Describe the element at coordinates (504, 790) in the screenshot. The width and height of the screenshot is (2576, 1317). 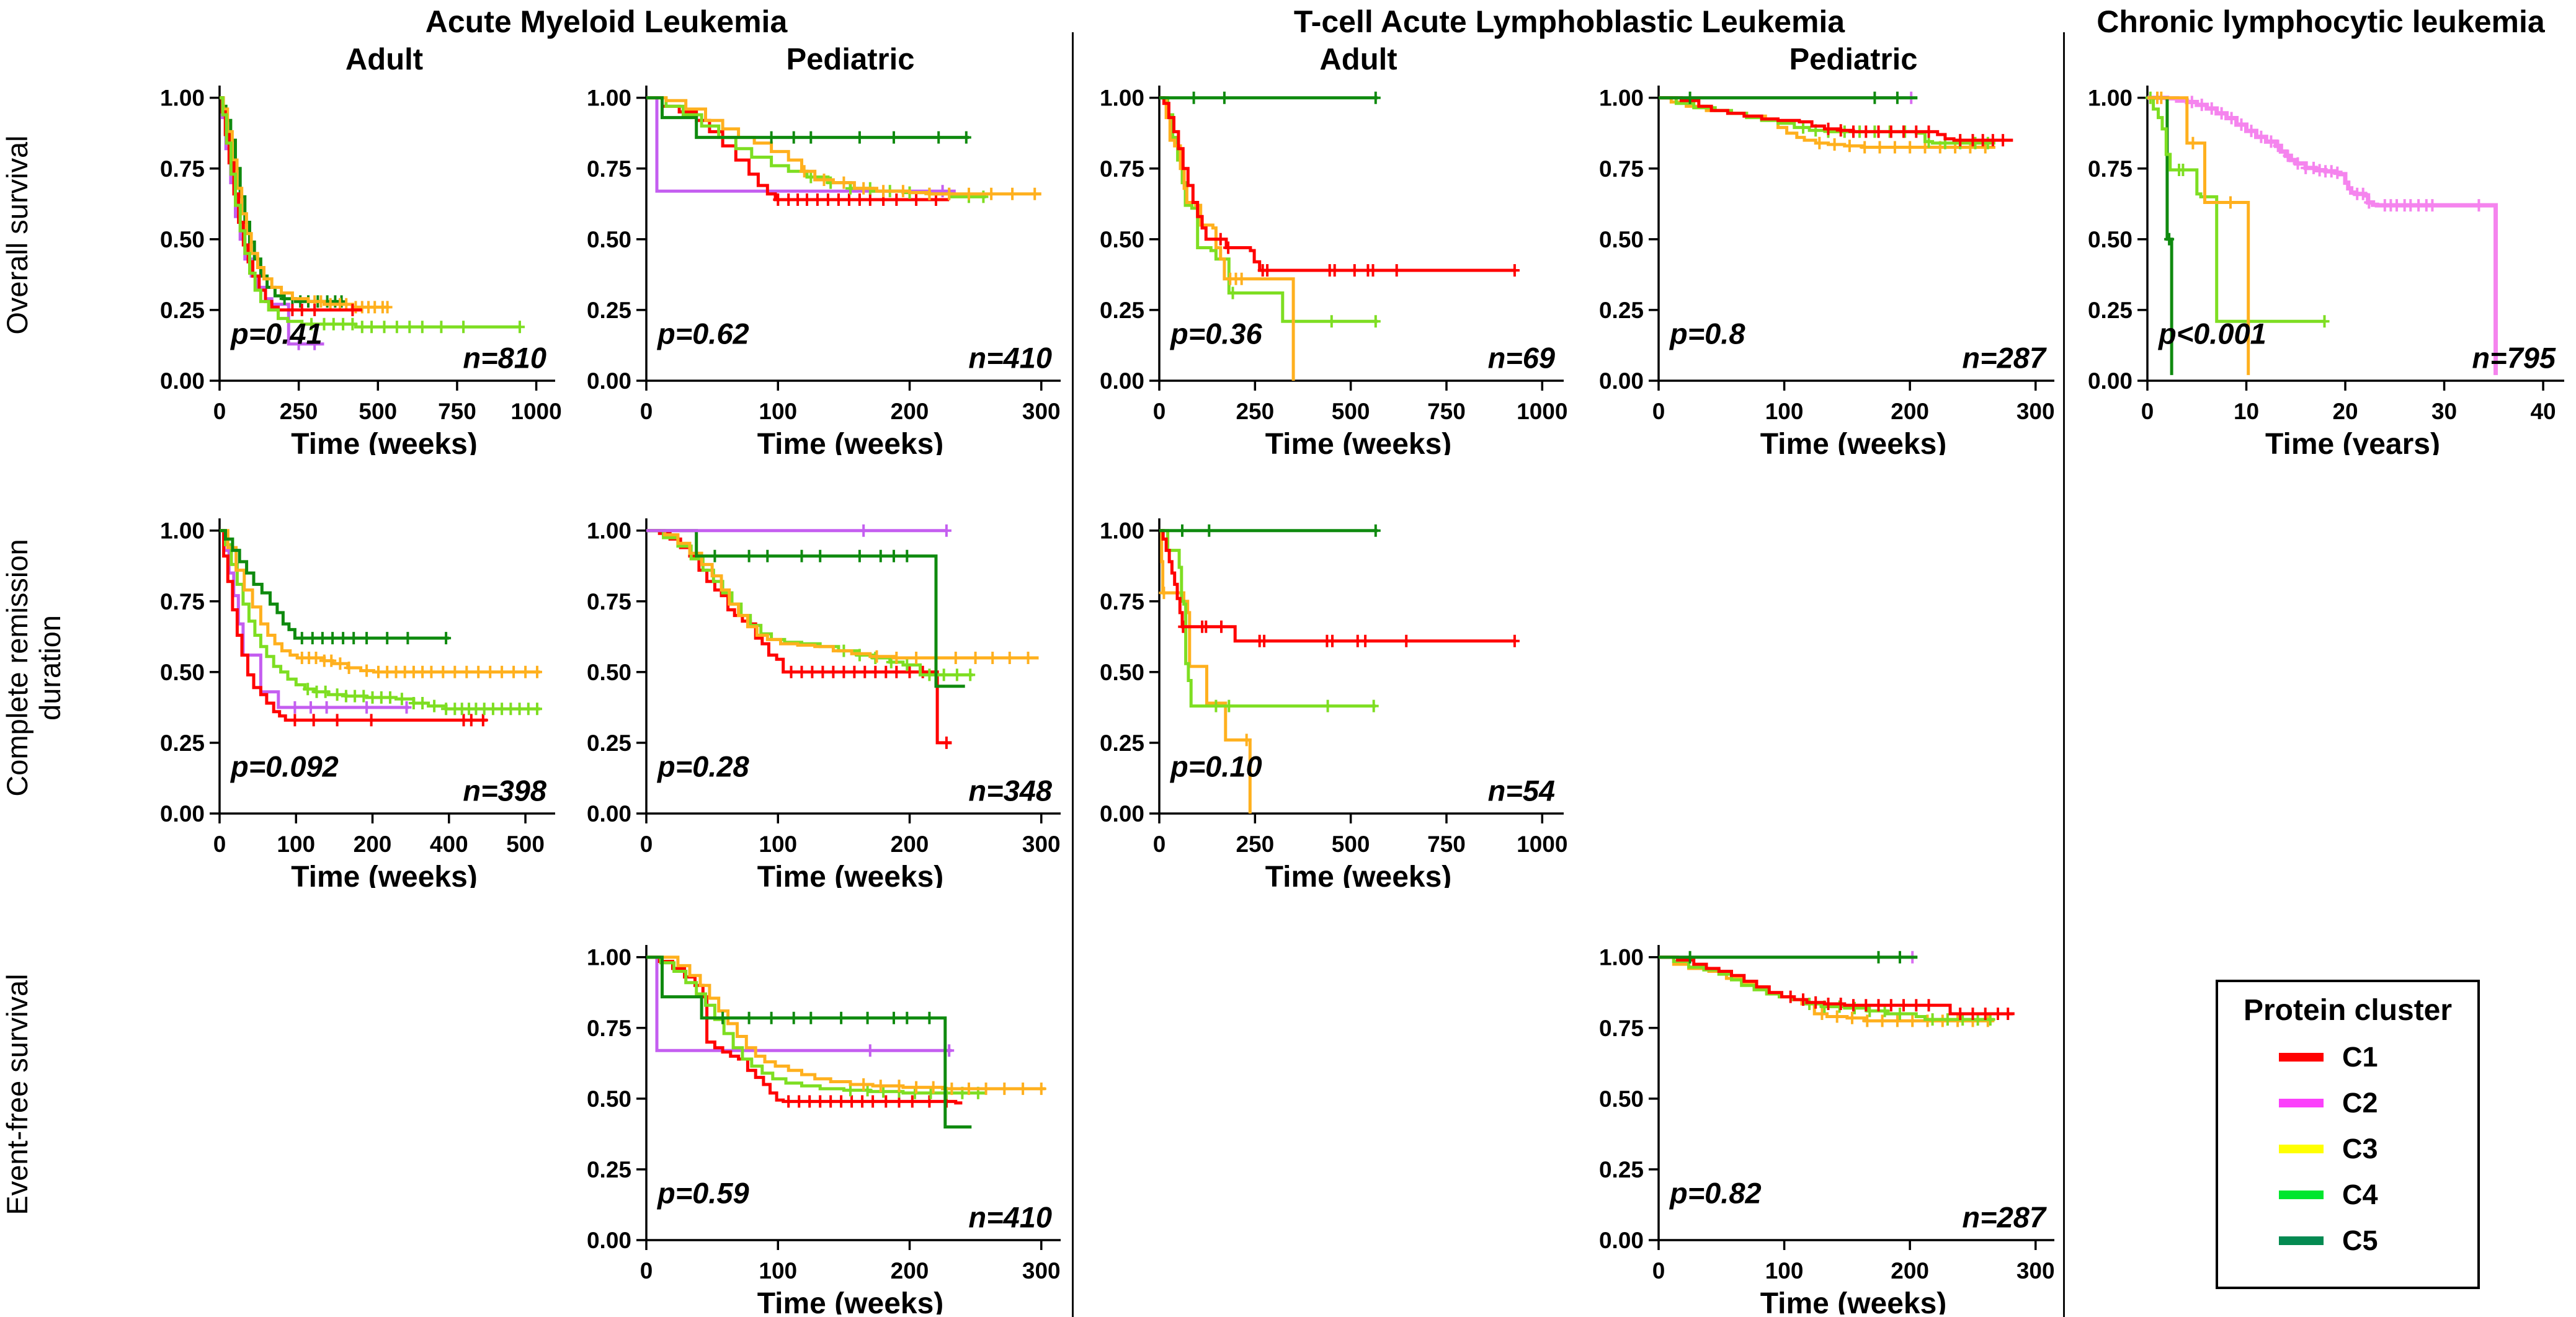
I see `n-count-label: n=398` at that location.